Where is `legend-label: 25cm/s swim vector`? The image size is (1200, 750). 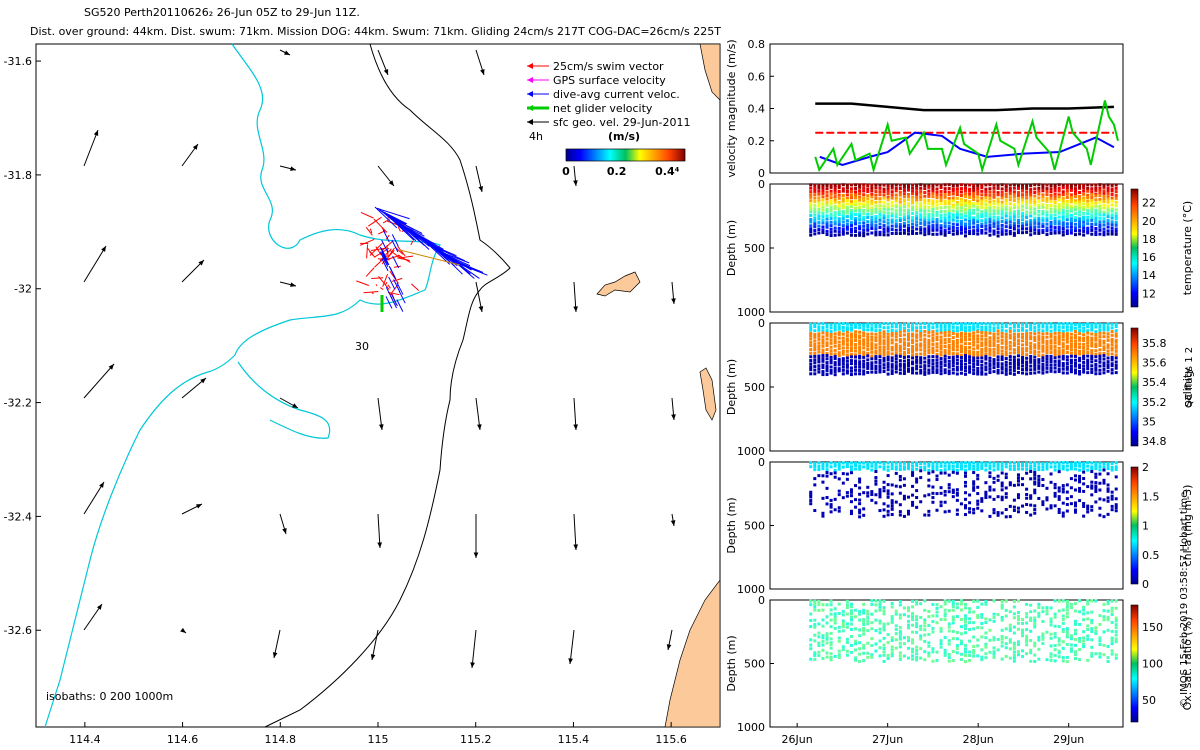
legend-label: 25cm/s swim vector is located at coordinates (608, 66).